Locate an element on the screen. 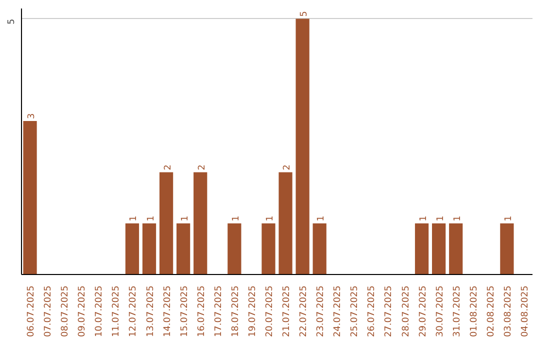  x-tick-label: 25.07.2025 is located at coordinates (355, 312).